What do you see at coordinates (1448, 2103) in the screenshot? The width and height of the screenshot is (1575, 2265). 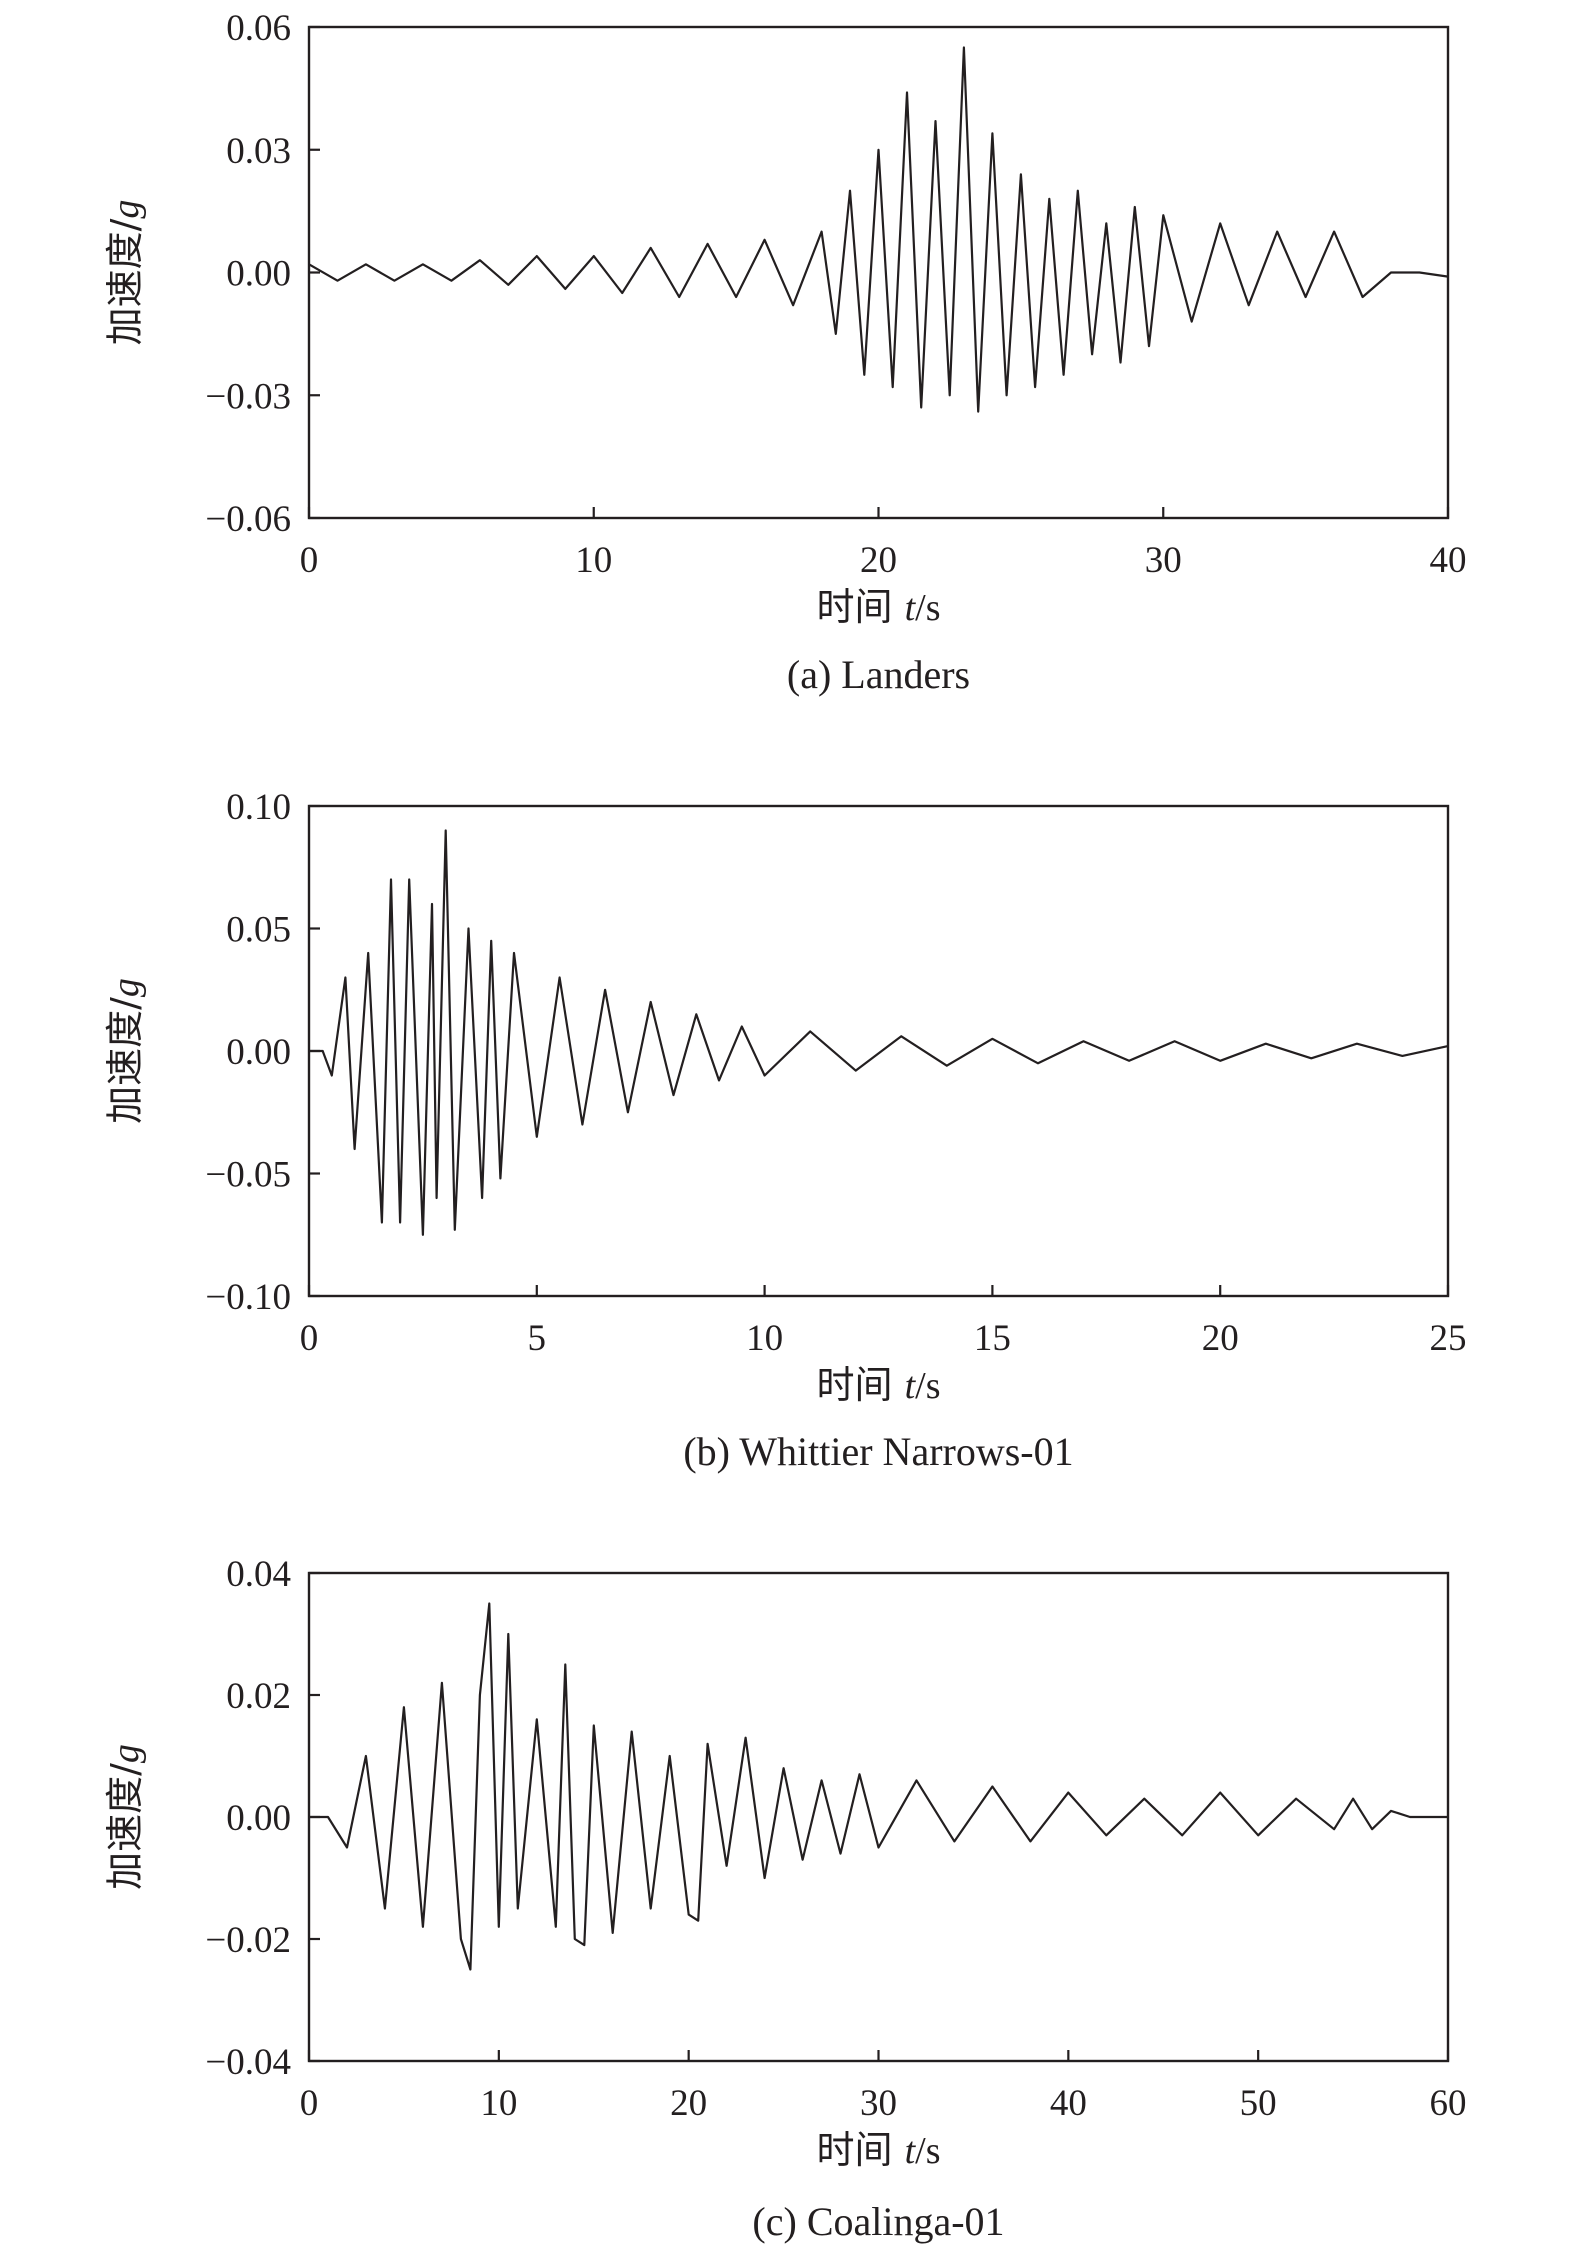 I see `x-tick-label: 60` at bounding box center [1448, 2103].